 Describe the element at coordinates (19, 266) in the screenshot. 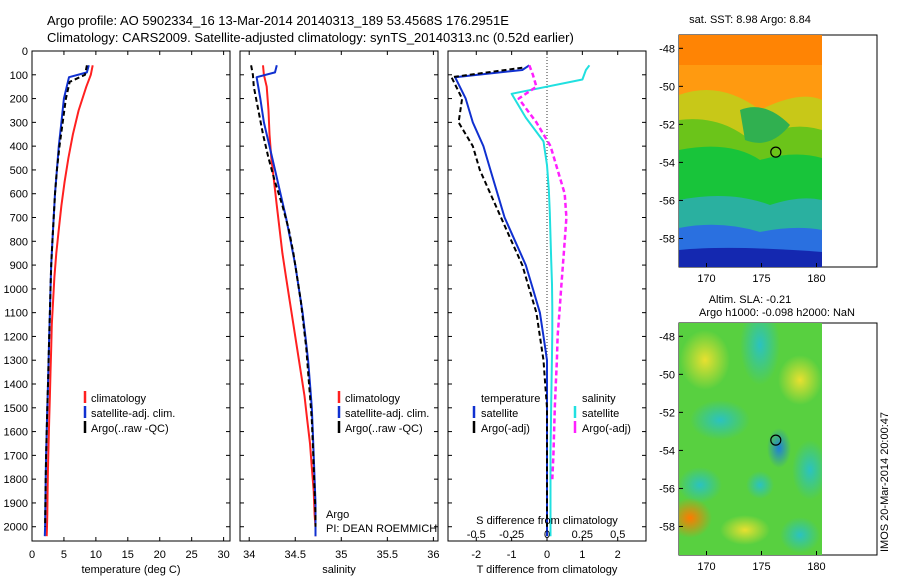

I see `depth-tick-label: 900` at that location.